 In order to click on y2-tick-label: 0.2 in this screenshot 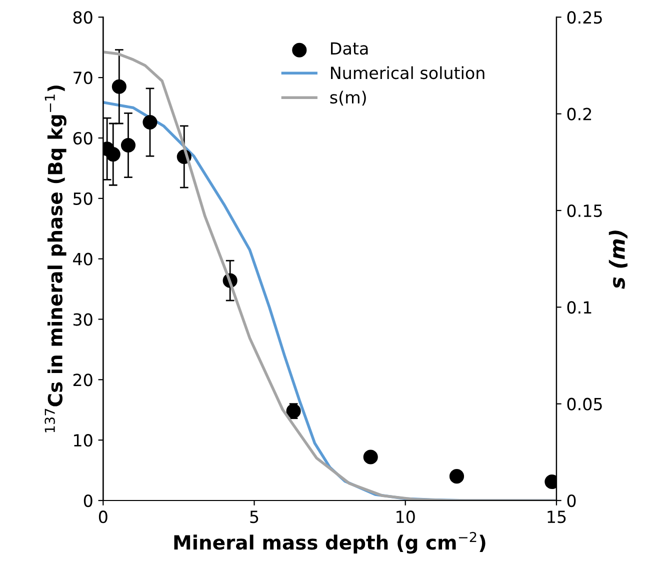, I will do `click(579, 114)`.